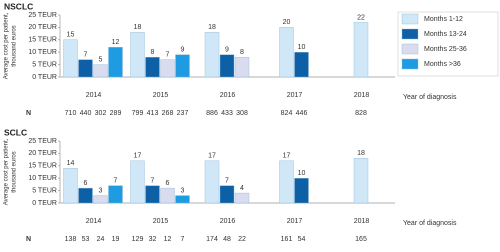  Describe the element at coordinates (445, 34) in the screenshot. I see `legend-label: Months 13-24` at that location.